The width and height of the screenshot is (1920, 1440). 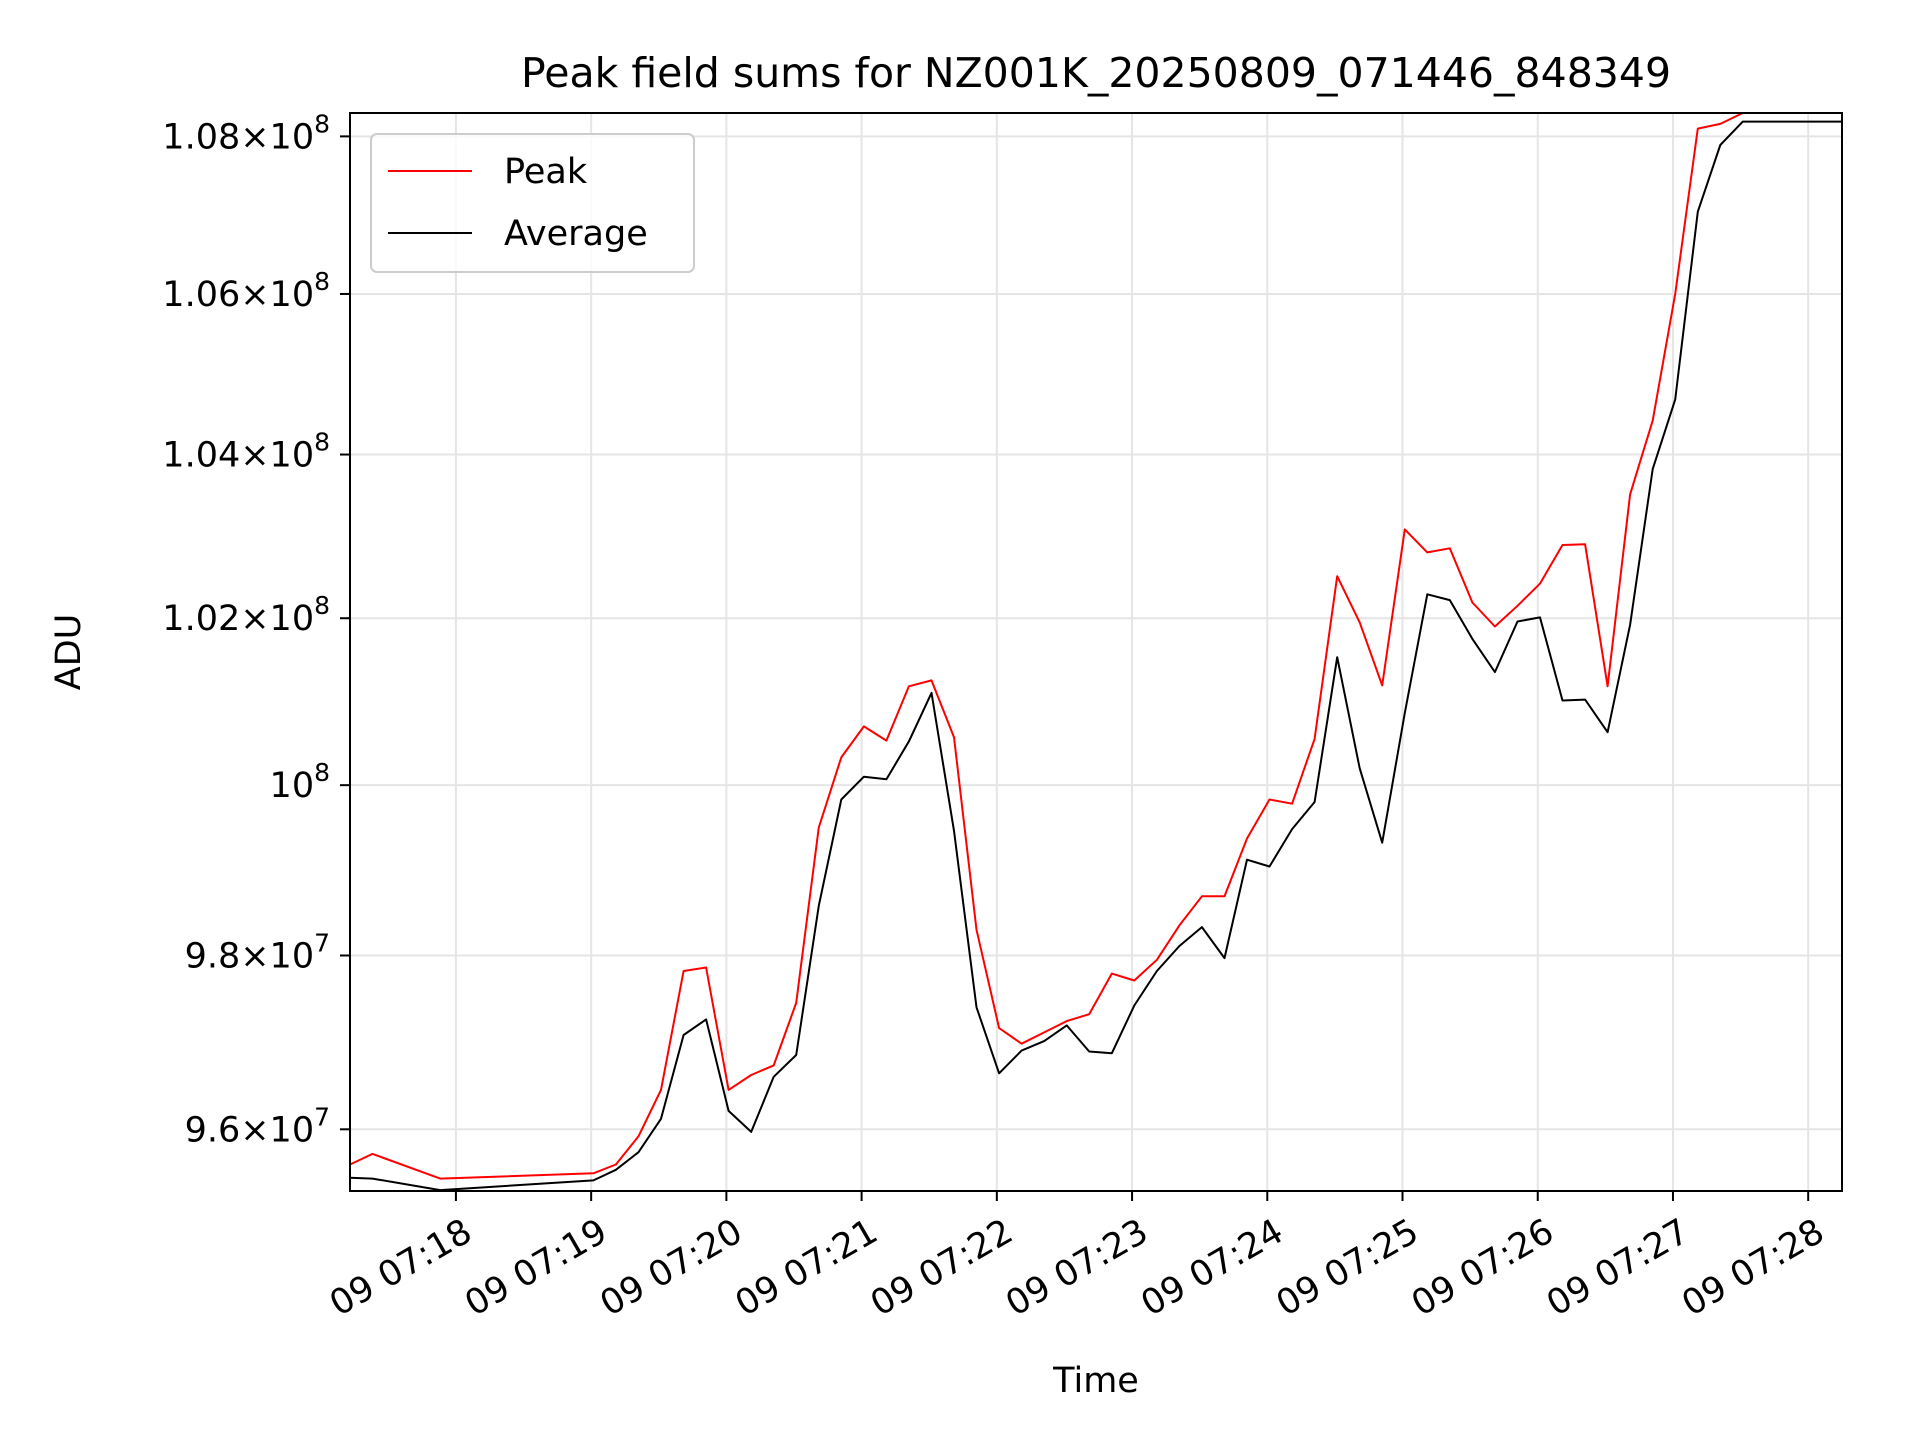 I want to click on x-tick-label: 09 07:18, so click(x=401, y=1268).